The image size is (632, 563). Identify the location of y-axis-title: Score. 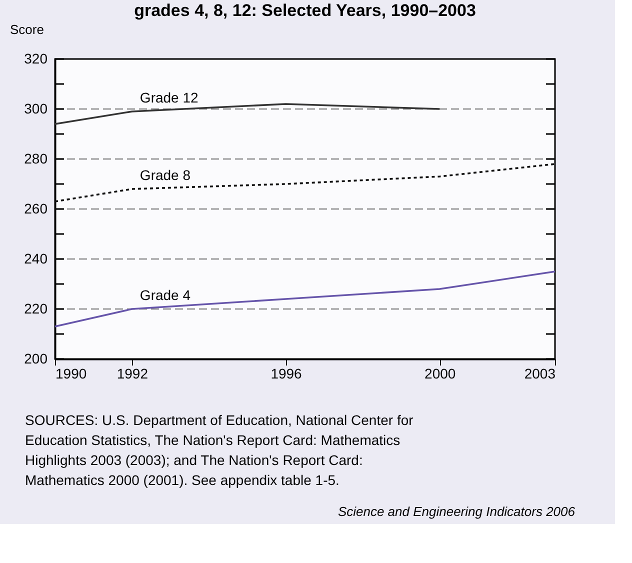
(27, 29).